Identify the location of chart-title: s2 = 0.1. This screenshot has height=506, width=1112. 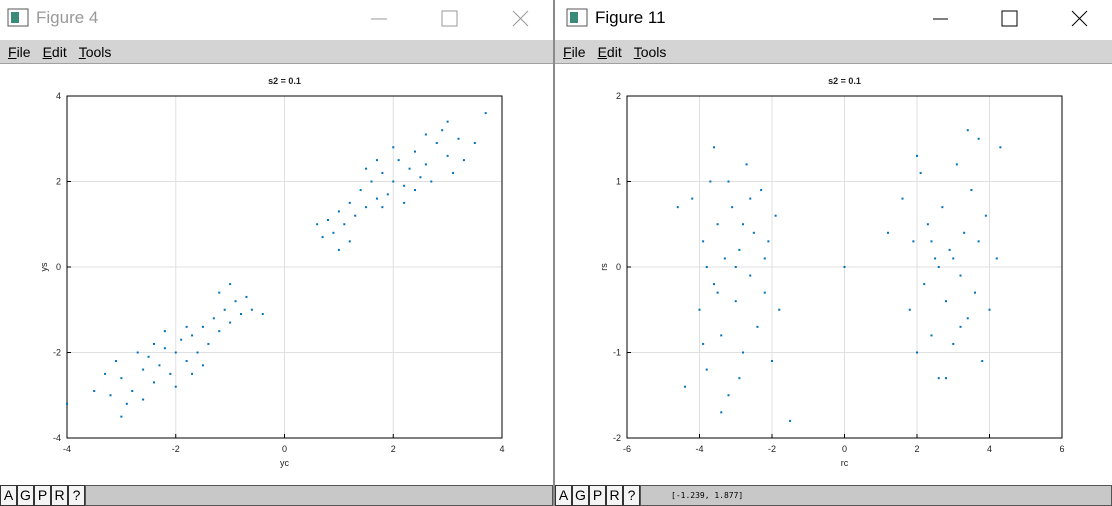
(284, 81).